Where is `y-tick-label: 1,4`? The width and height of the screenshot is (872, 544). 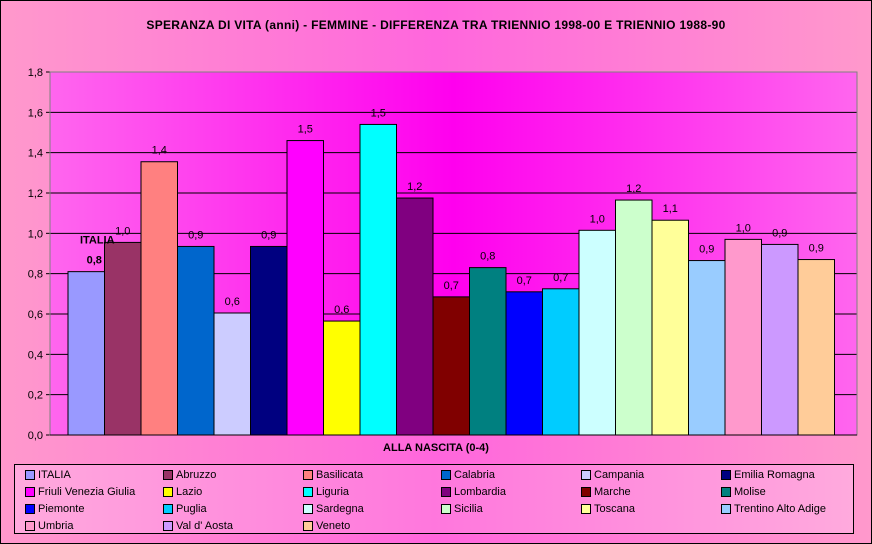 y-tick-label: 1,4 is located at coordinates (35, 154).